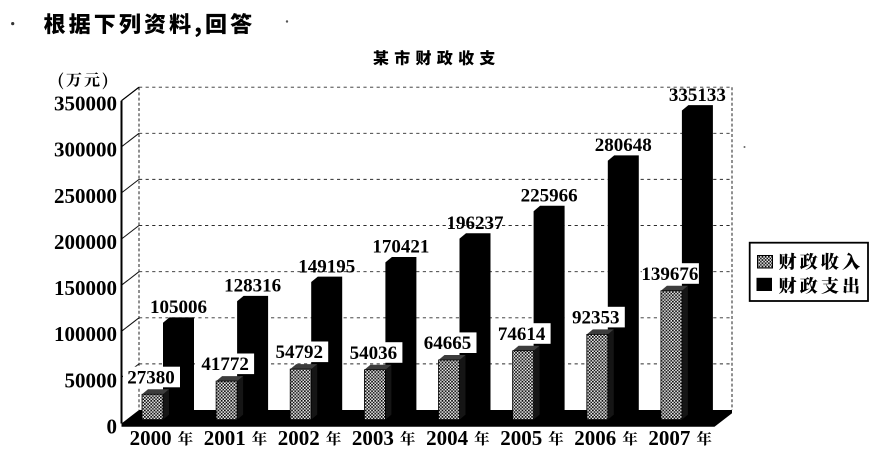 This screenshot has height=475, width=881. What do you see at coordinates (85, 288) in the screenshot?
I see `svg-text: 150000` at bounding box center [85, 288].